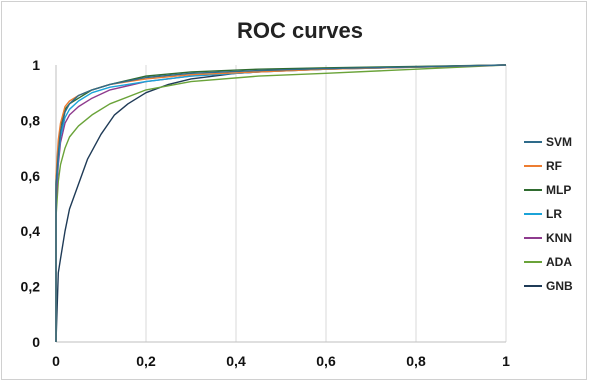 The image size is (590, 383). I want to click on legend-label-svm: SVM, so click(559, 142).